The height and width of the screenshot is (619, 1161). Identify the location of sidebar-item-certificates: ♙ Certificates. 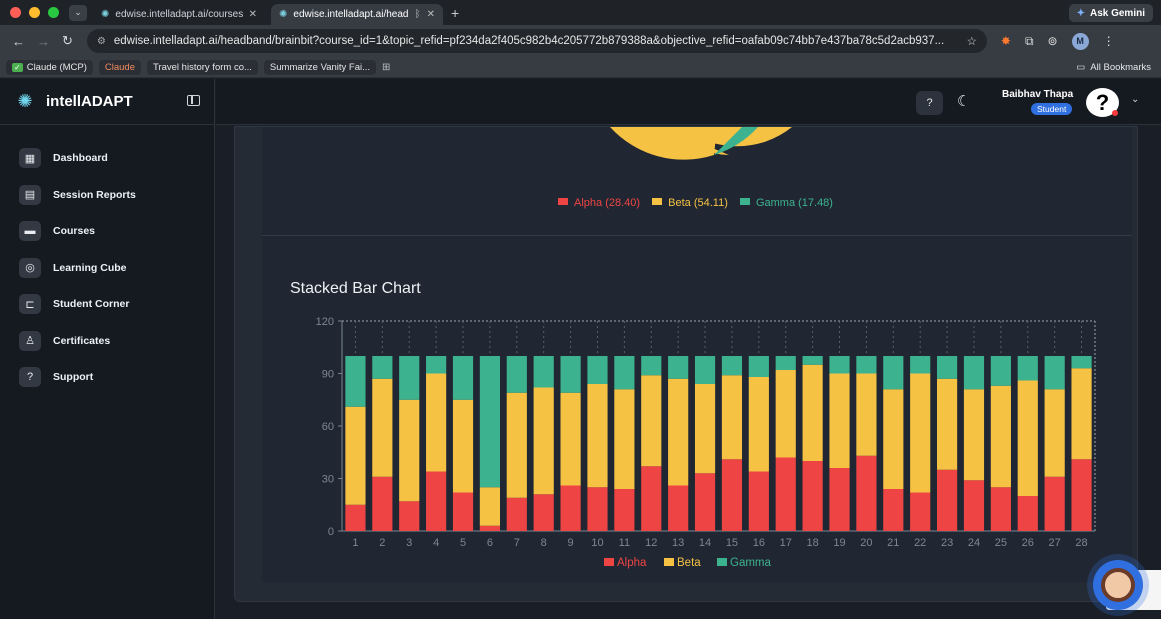
(107, 341).